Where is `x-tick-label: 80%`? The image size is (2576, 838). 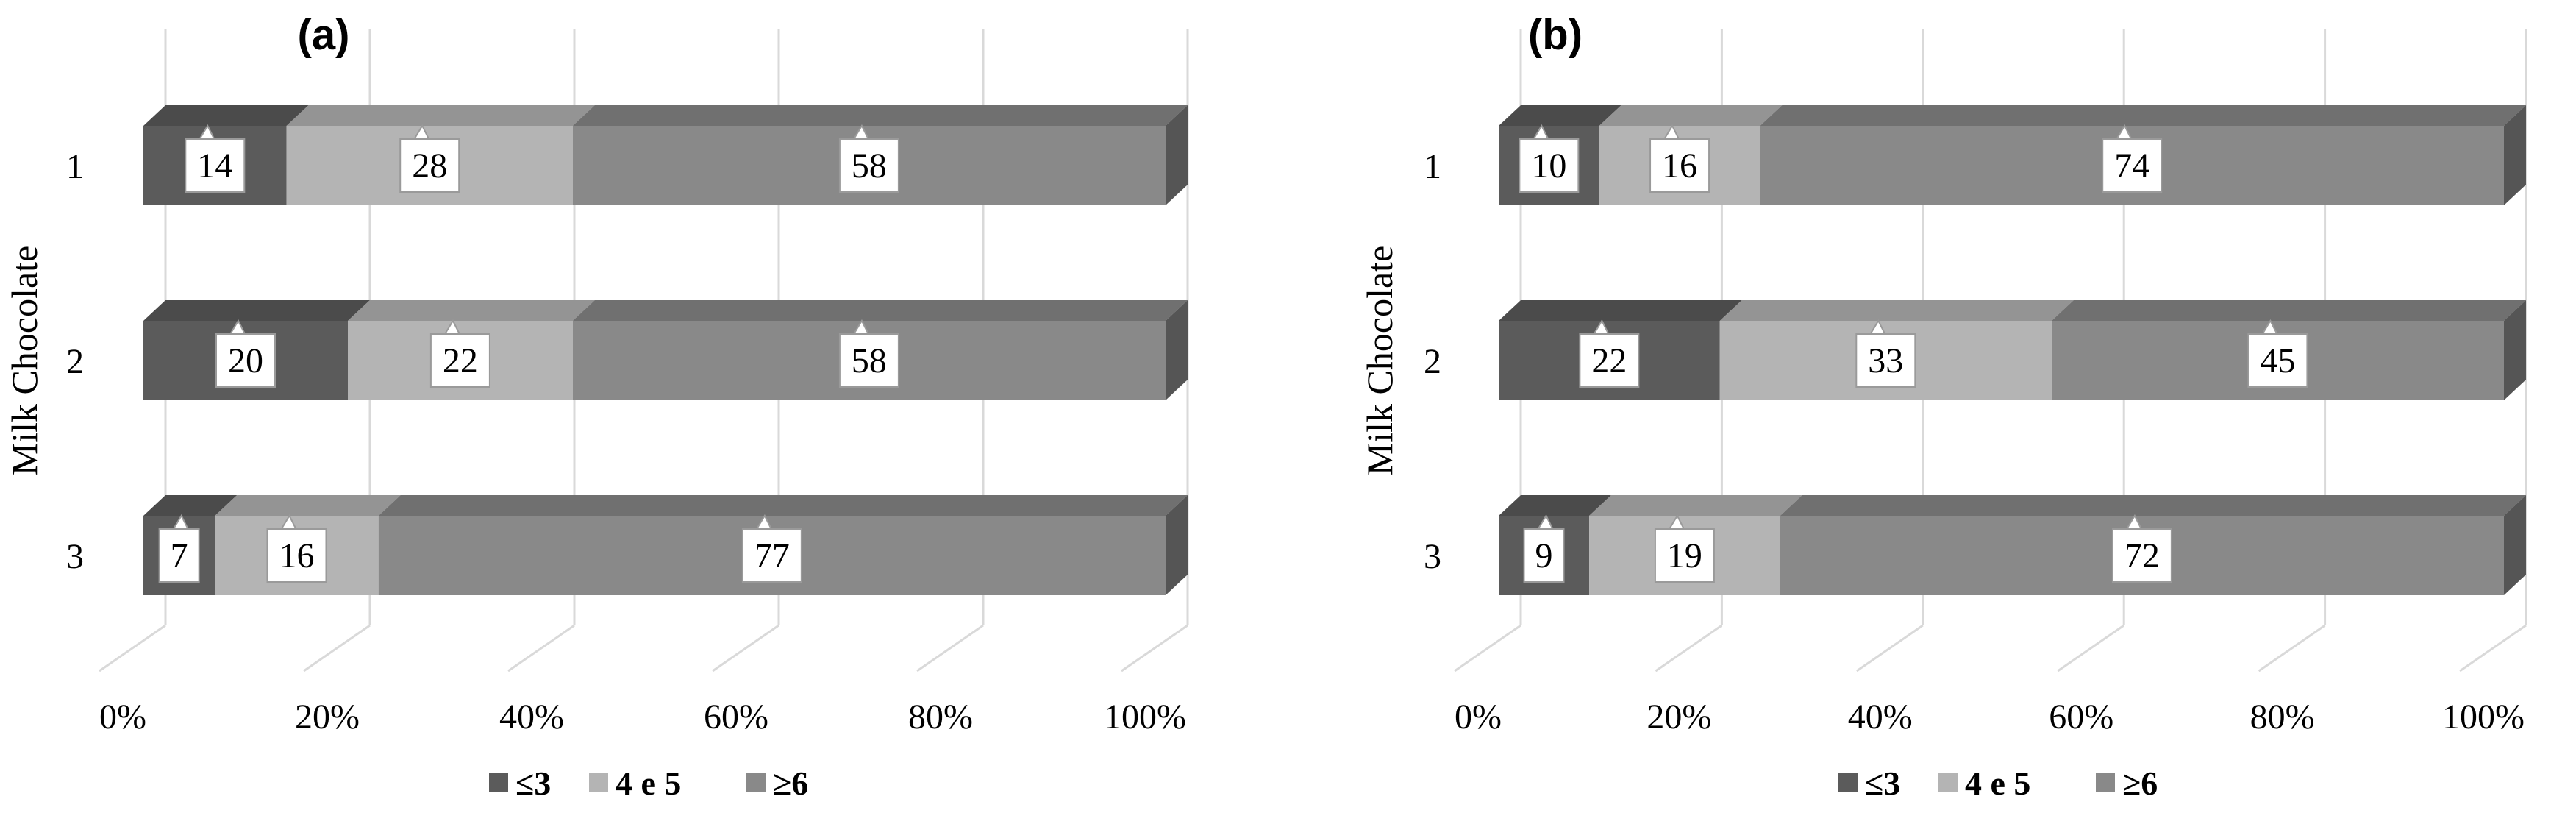 x-tick-label: 80% is located at coordinates (2282, 716).